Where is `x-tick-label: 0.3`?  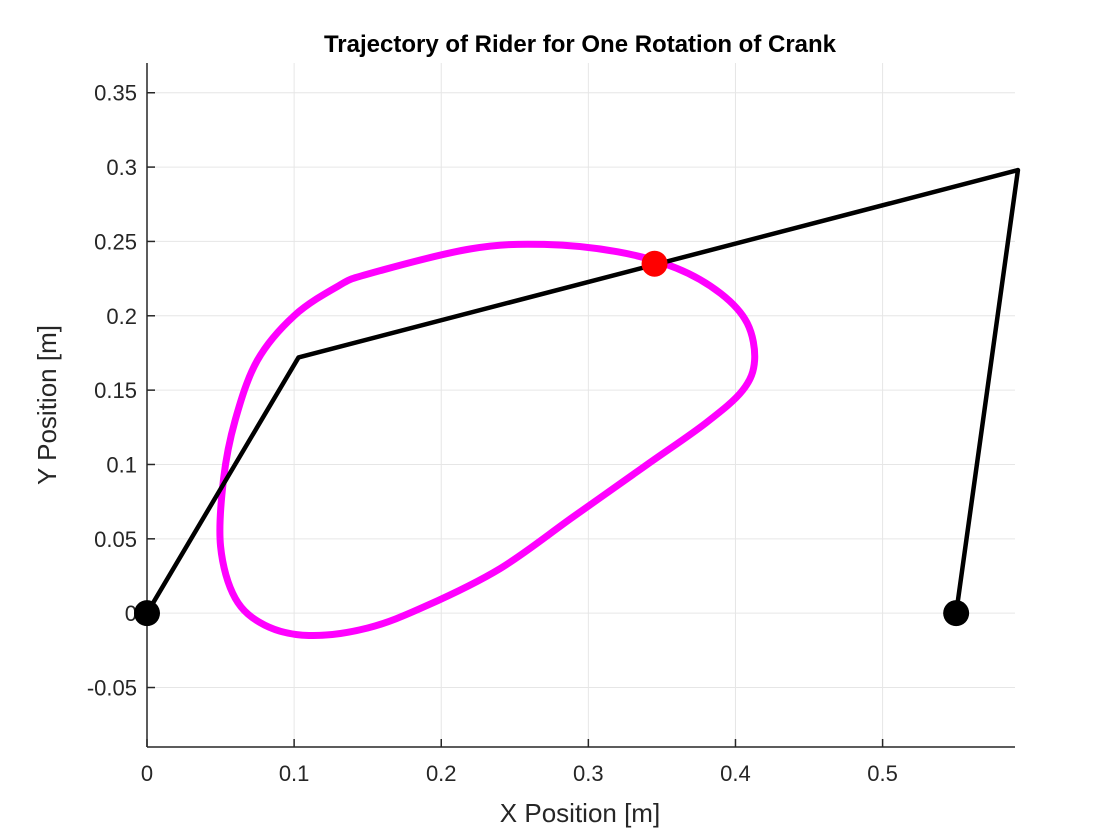 x-tick-label: 0.3 is located at coordinates (588, 773).